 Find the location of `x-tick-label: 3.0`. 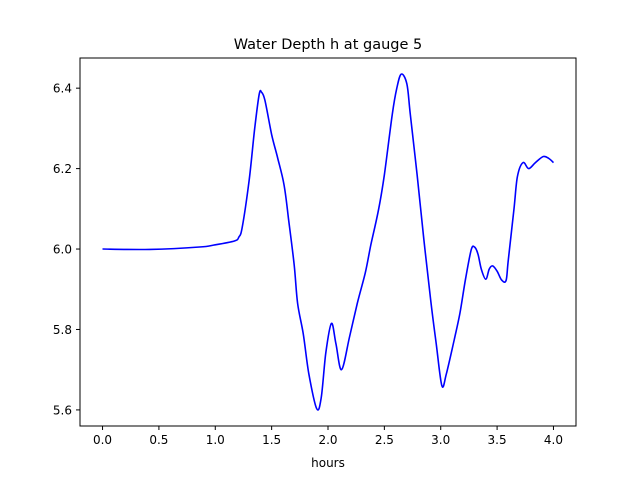

x-tick-label: 3.0 is located at coordinates (440, 440).